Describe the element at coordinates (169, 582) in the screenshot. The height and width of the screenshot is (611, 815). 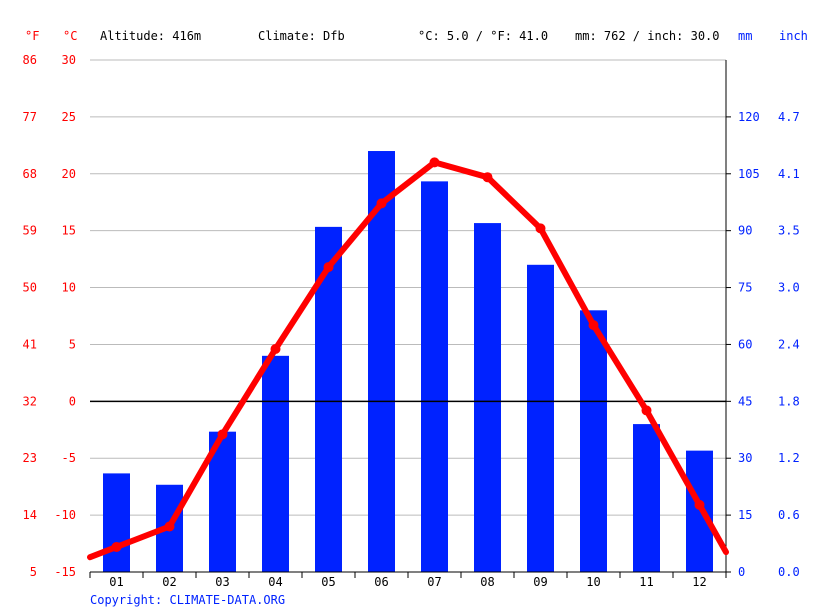
I see `month-tick-label: 02` at that location.